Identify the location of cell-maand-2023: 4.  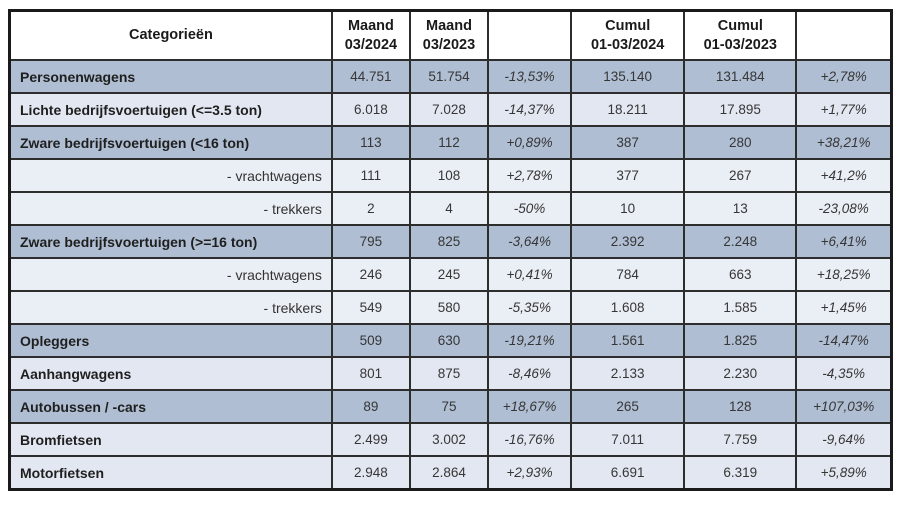
(449, 208).